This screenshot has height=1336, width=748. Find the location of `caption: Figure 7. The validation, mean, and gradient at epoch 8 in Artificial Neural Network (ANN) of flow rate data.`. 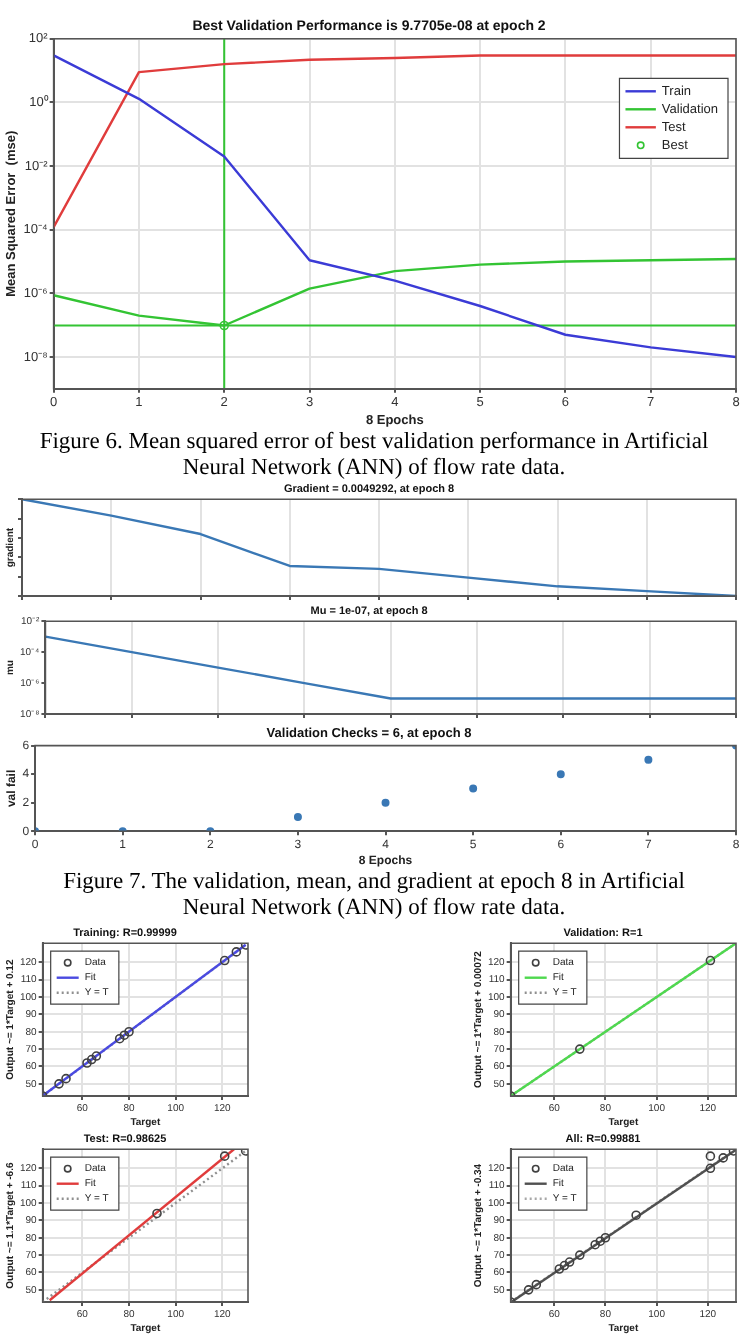

caption: Figure 7. The validation, mean, and gradient at epoch 8 in Artificial Neural Network (ANN) of flow rate data. is located at coordinates (374, 894).